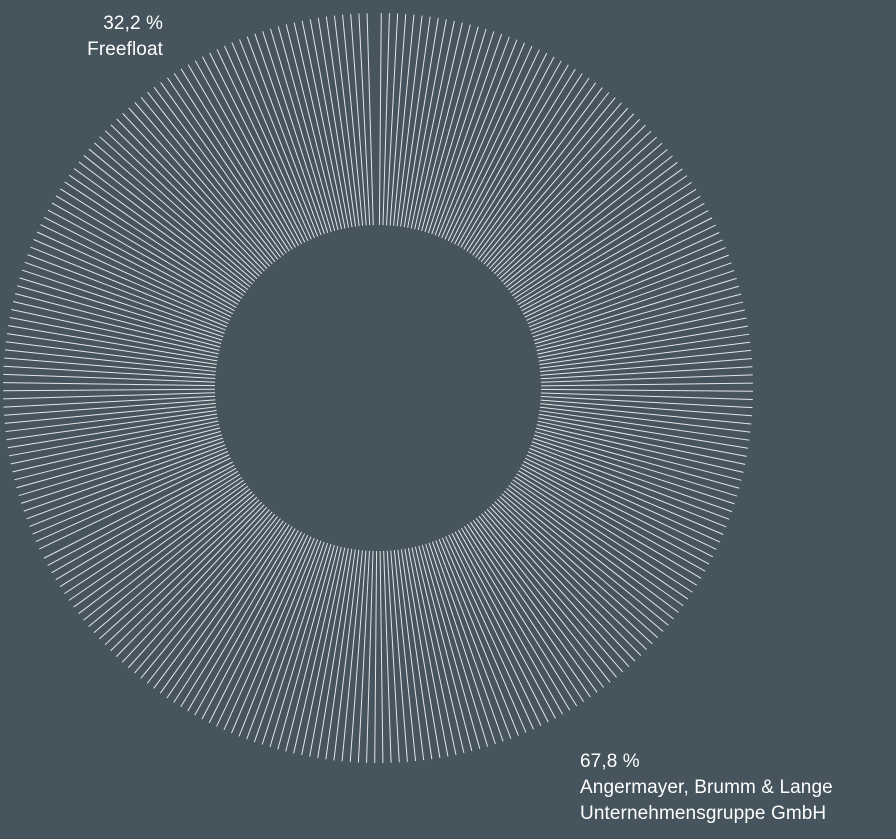 Image resolution: width=896 pixels, height=839 pixels. I want to click on freefloat-label: 32,2 % Freefloat, so click(125, 37).